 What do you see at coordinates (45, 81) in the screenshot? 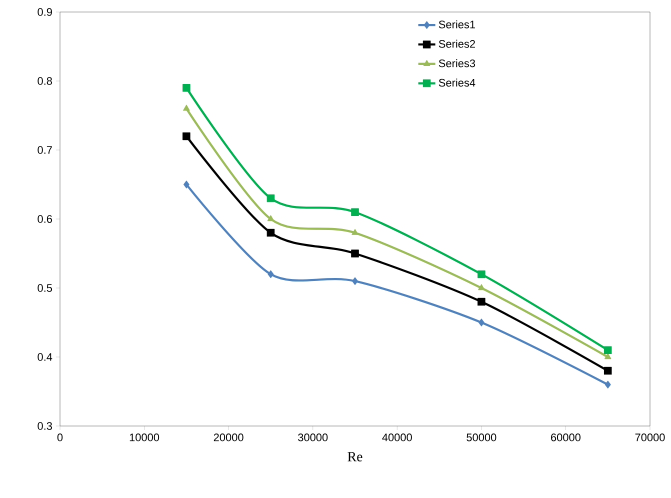
I see `y-tick-label: 0.8` at bounding box center [45, 81].